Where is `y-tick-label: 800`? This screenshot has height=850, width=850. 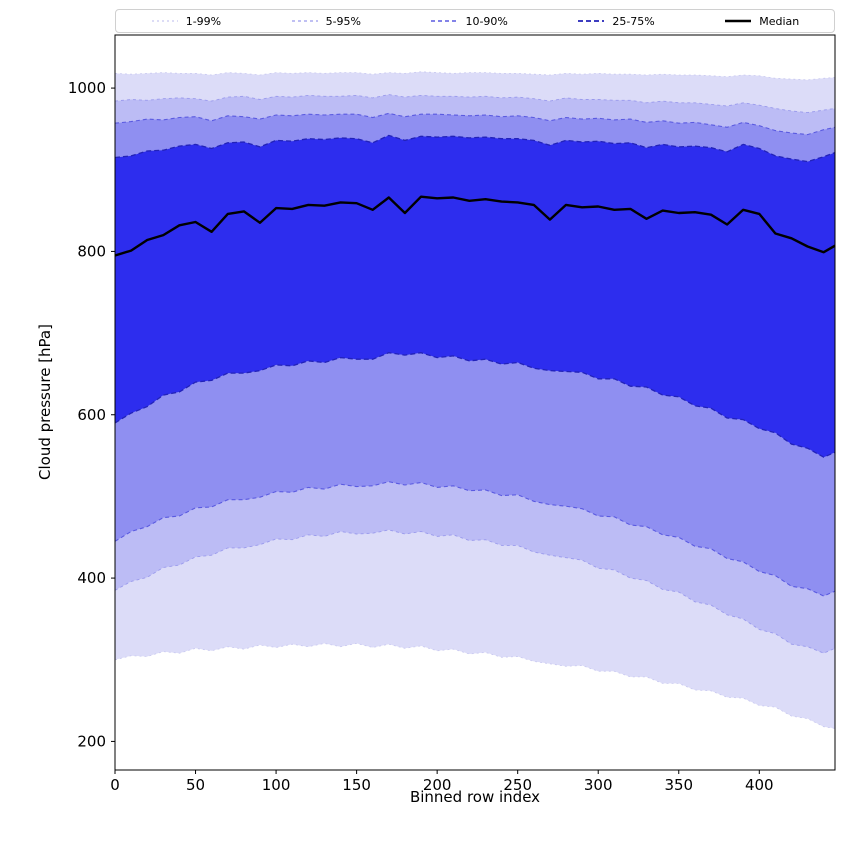
y-tick-label: 800 is located at coordinates (91, 251).